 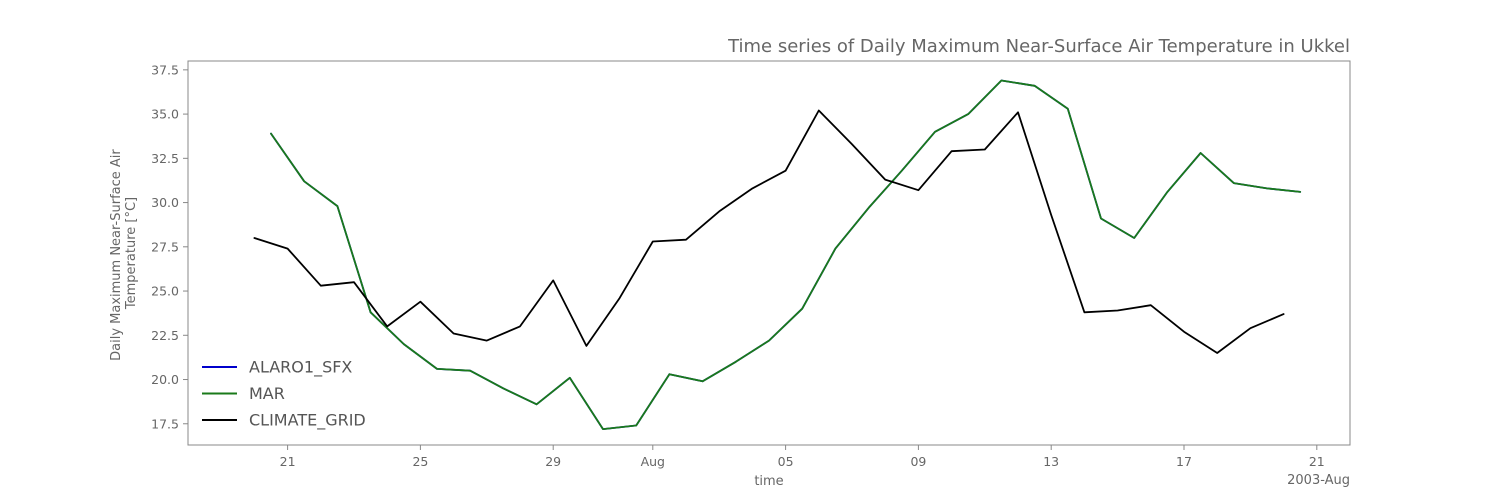 What do you see at coordinates (165, 69) in the screenshot?
I see `y-tick-label: 37.5` at bounding box center [165, 69].